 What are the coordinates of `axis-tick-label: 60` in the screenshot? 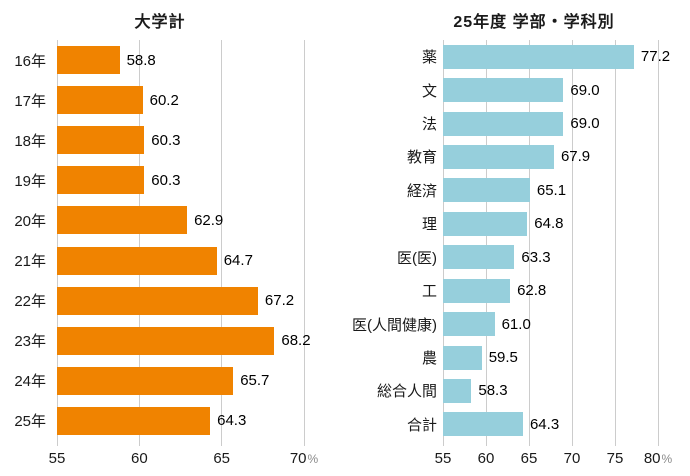 It's located at (139, 458).